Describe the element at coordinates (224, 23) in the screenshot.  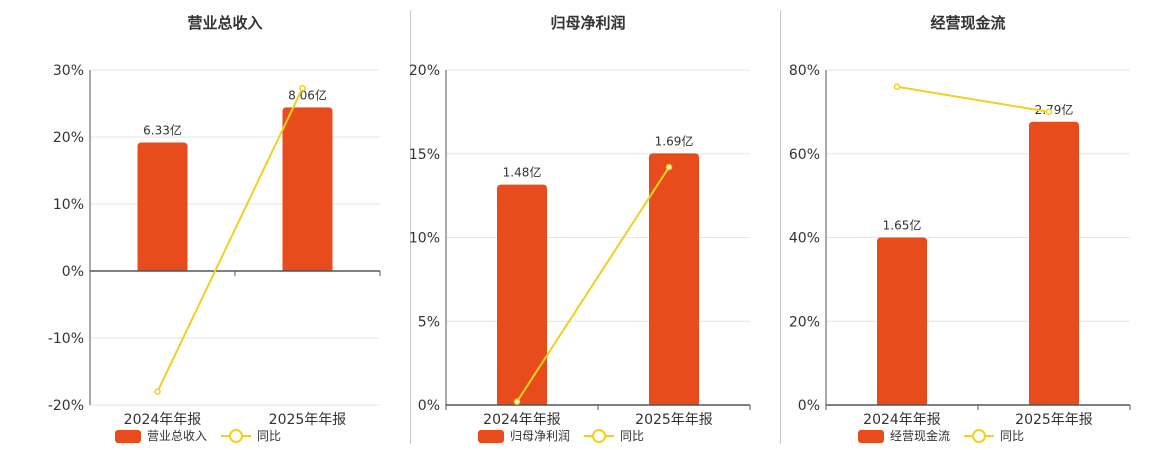
I see `chart-title: 营业总收入` at that location.